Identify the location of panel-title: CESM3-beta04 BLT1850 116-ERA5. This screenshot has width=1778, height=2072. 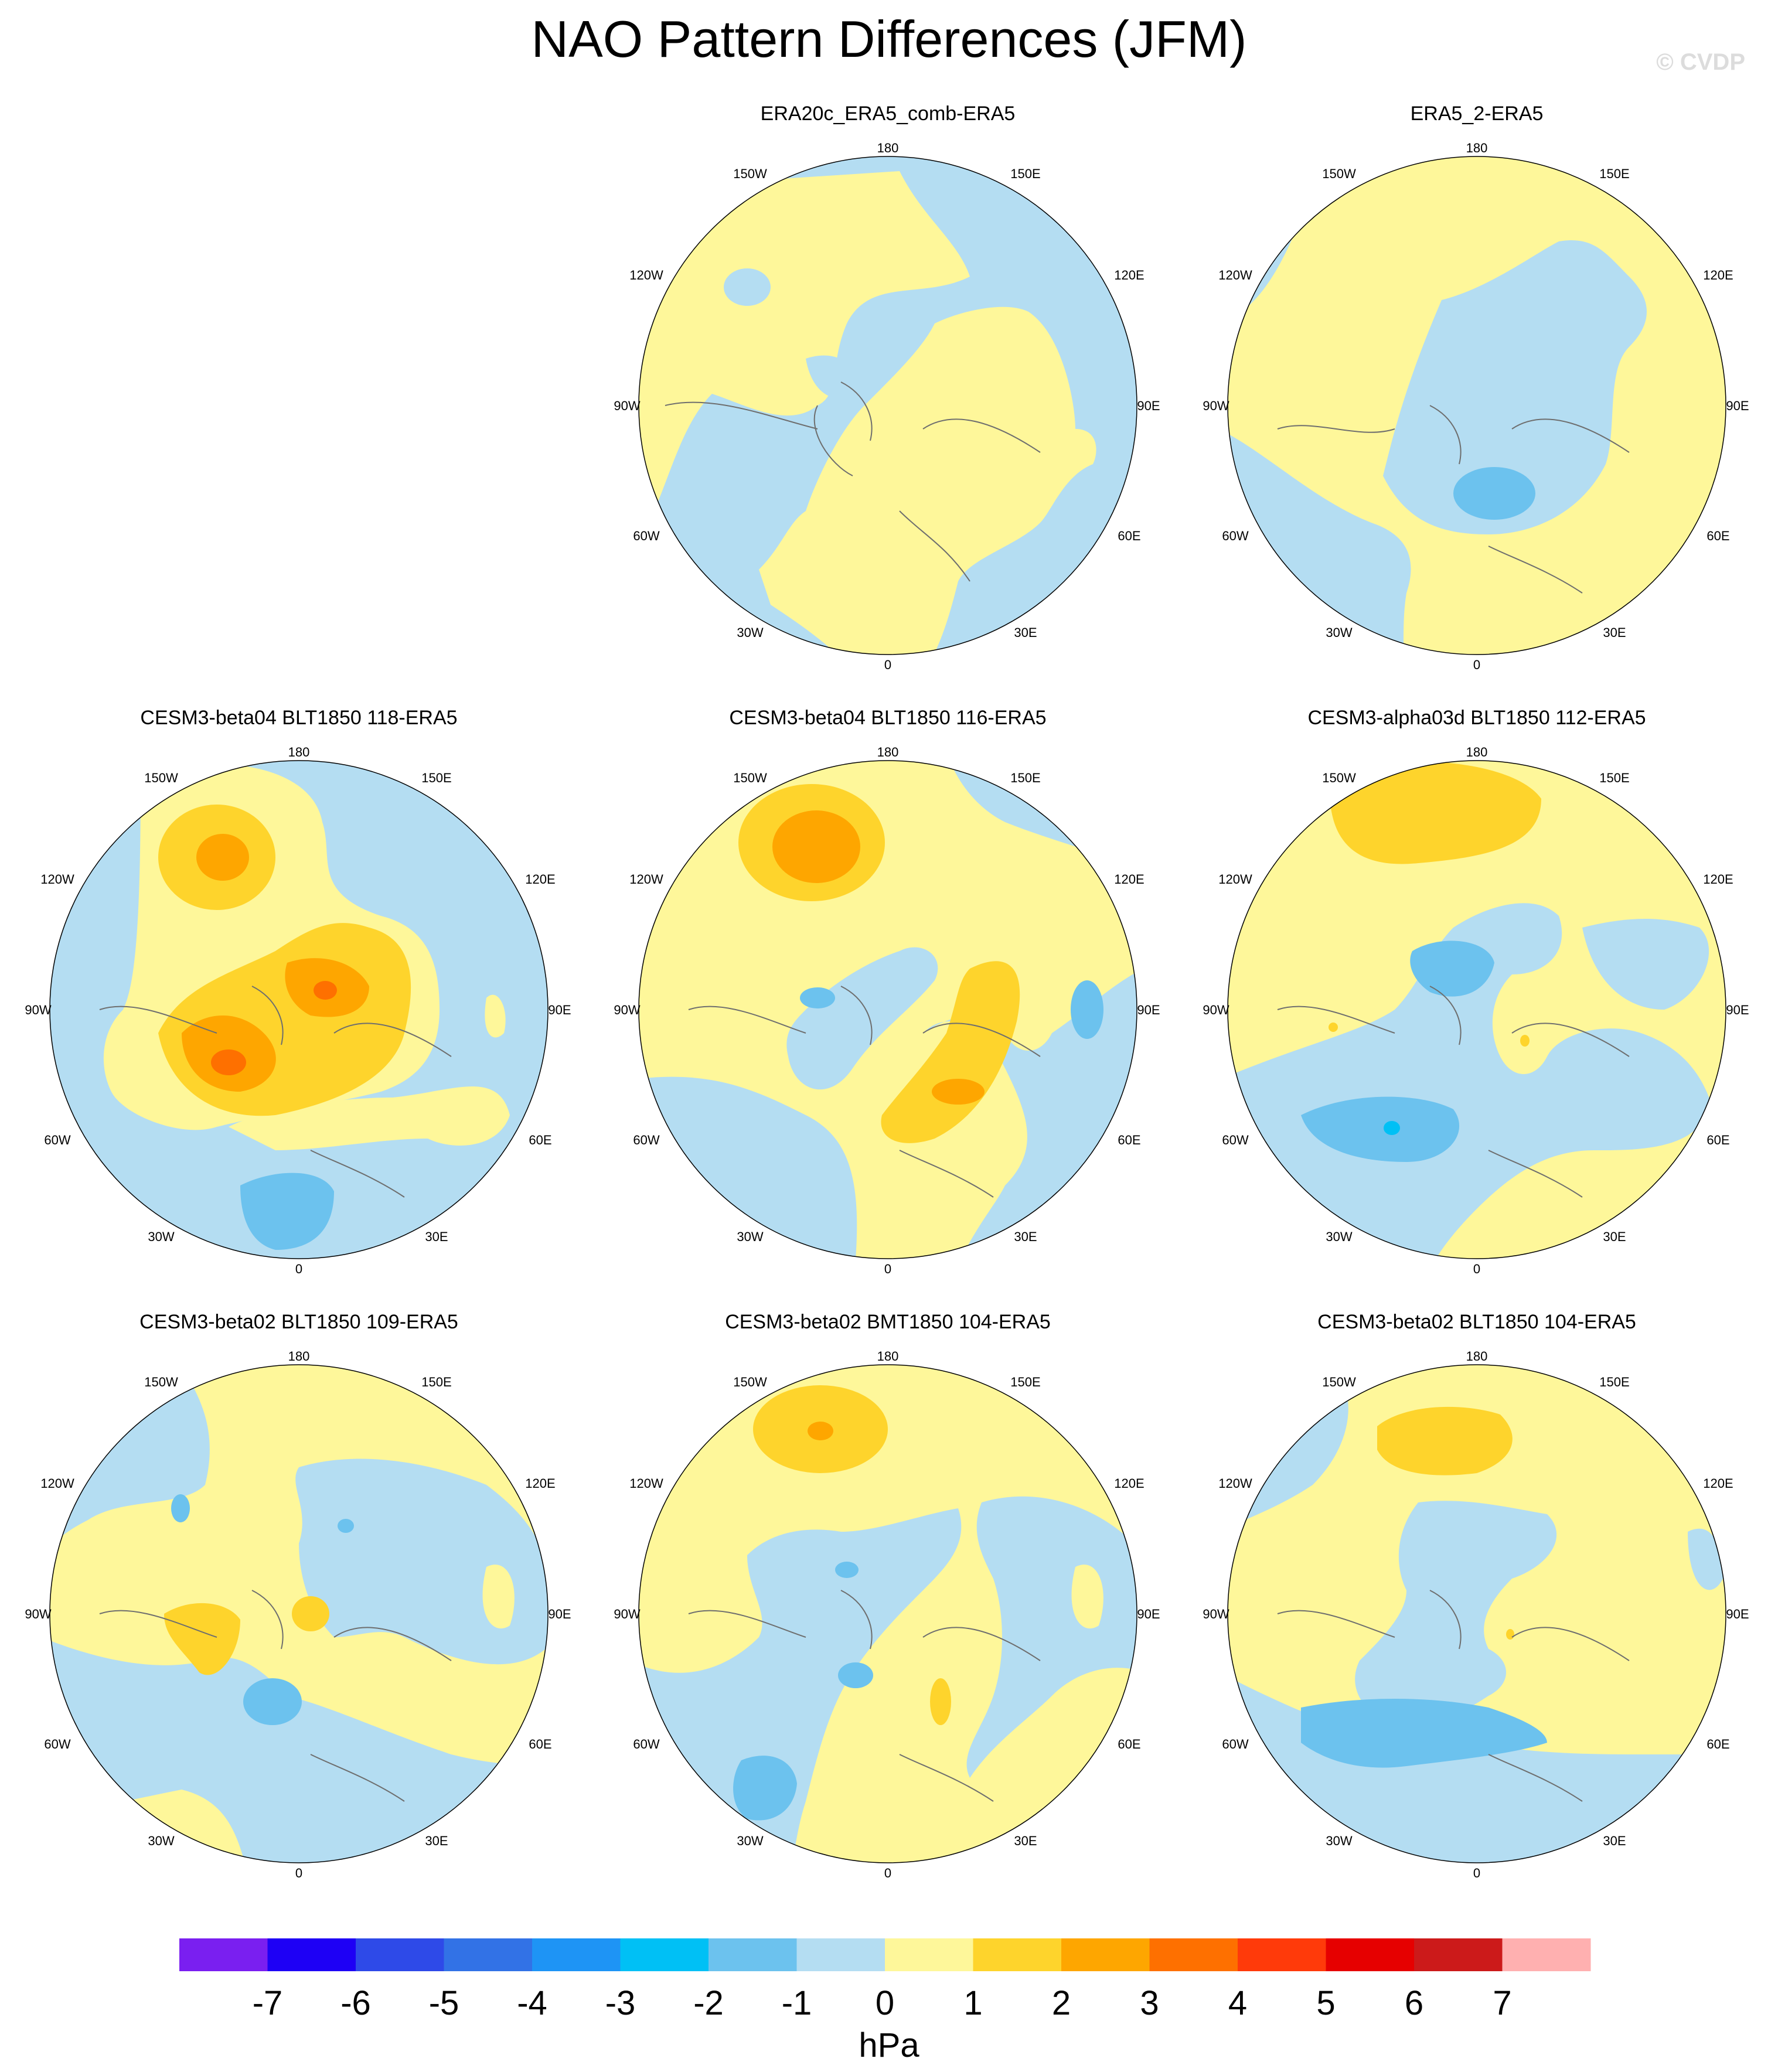
(888, 718).